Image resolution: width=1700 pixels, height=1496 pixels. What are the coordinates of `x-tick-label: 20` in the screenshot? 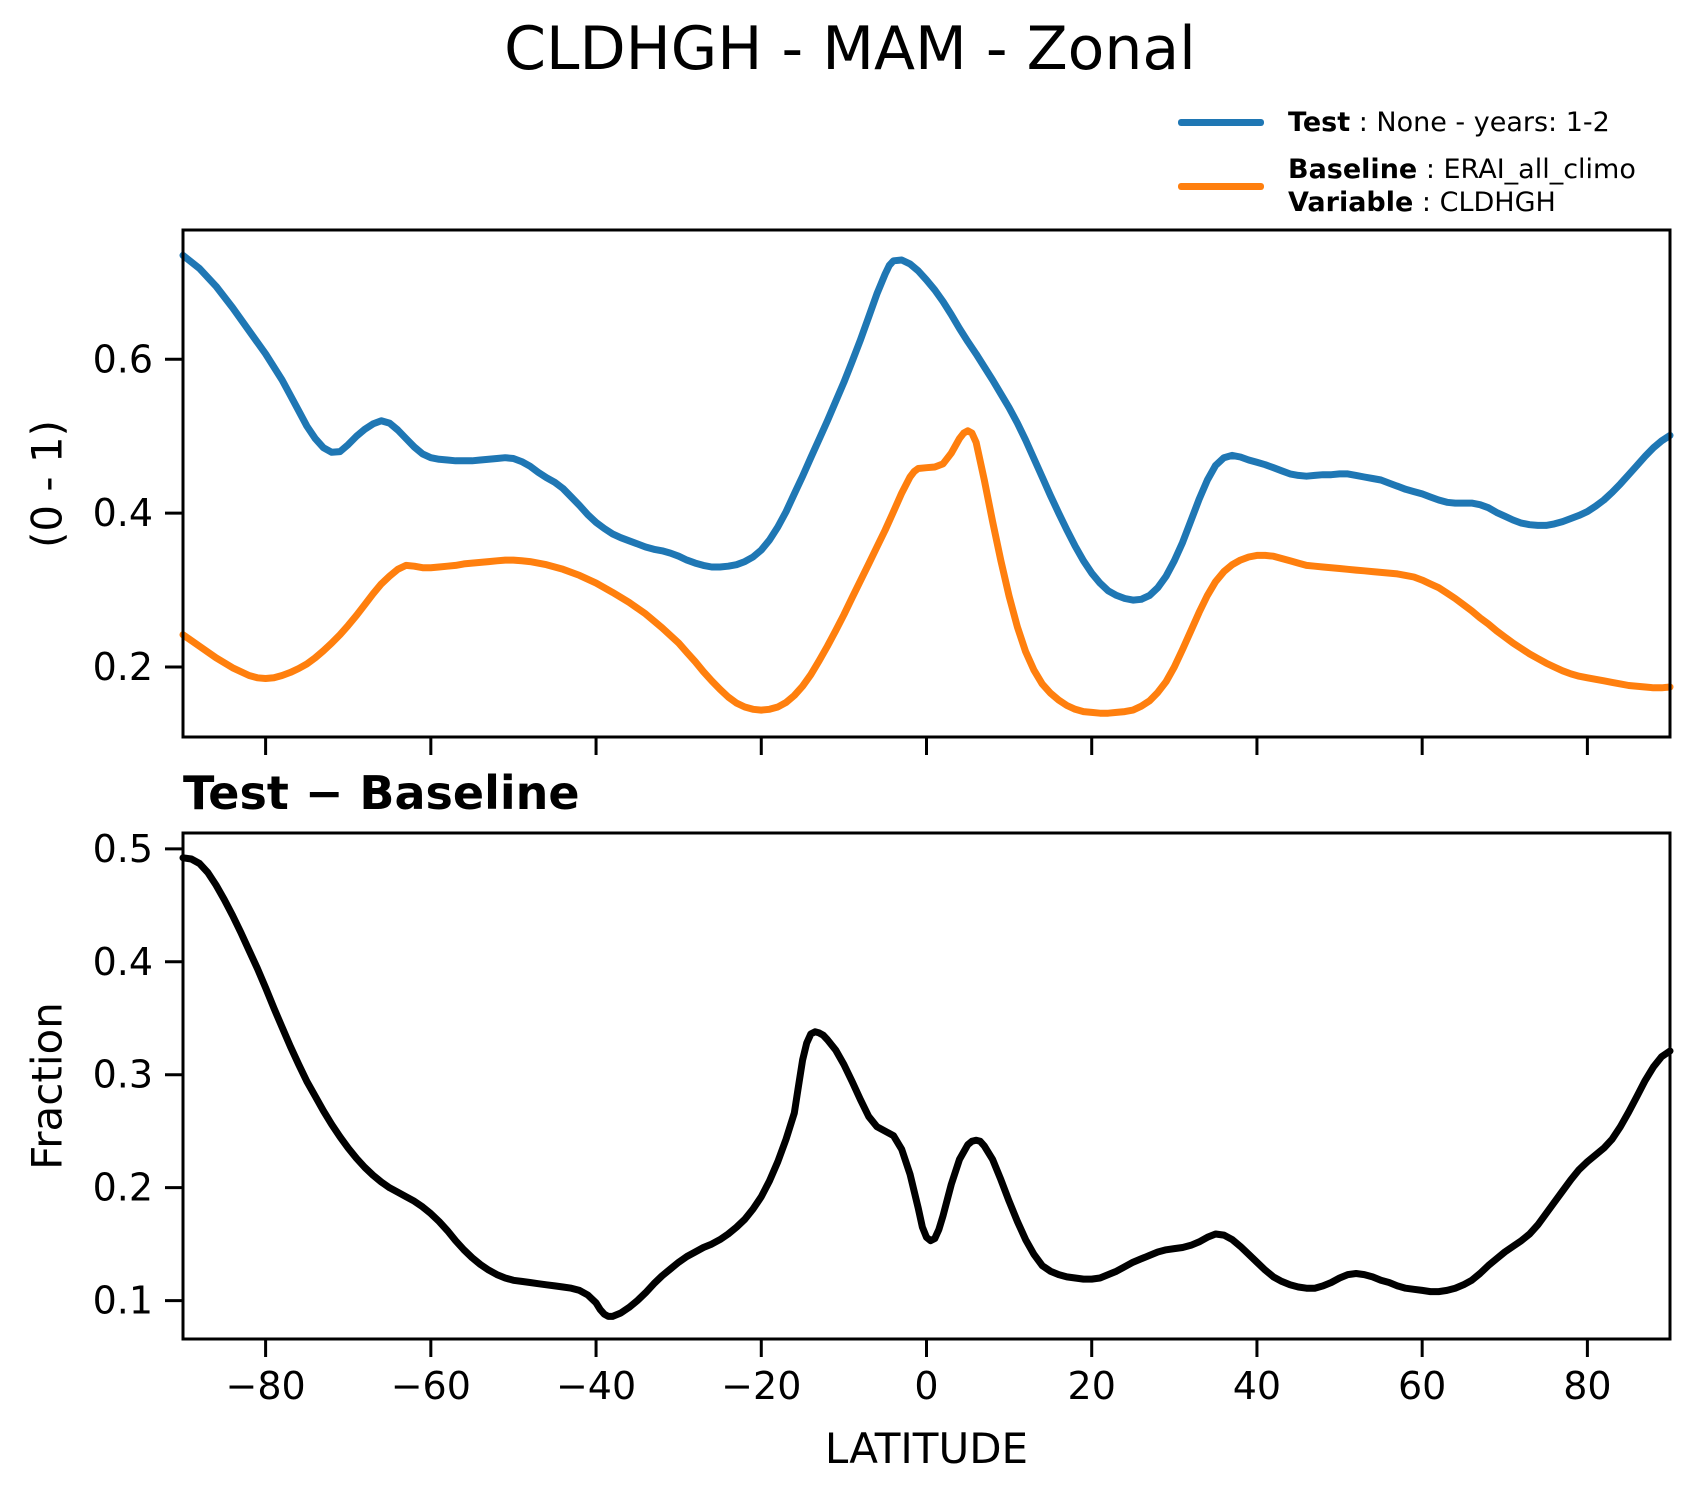 It's located at (1092, 1386).